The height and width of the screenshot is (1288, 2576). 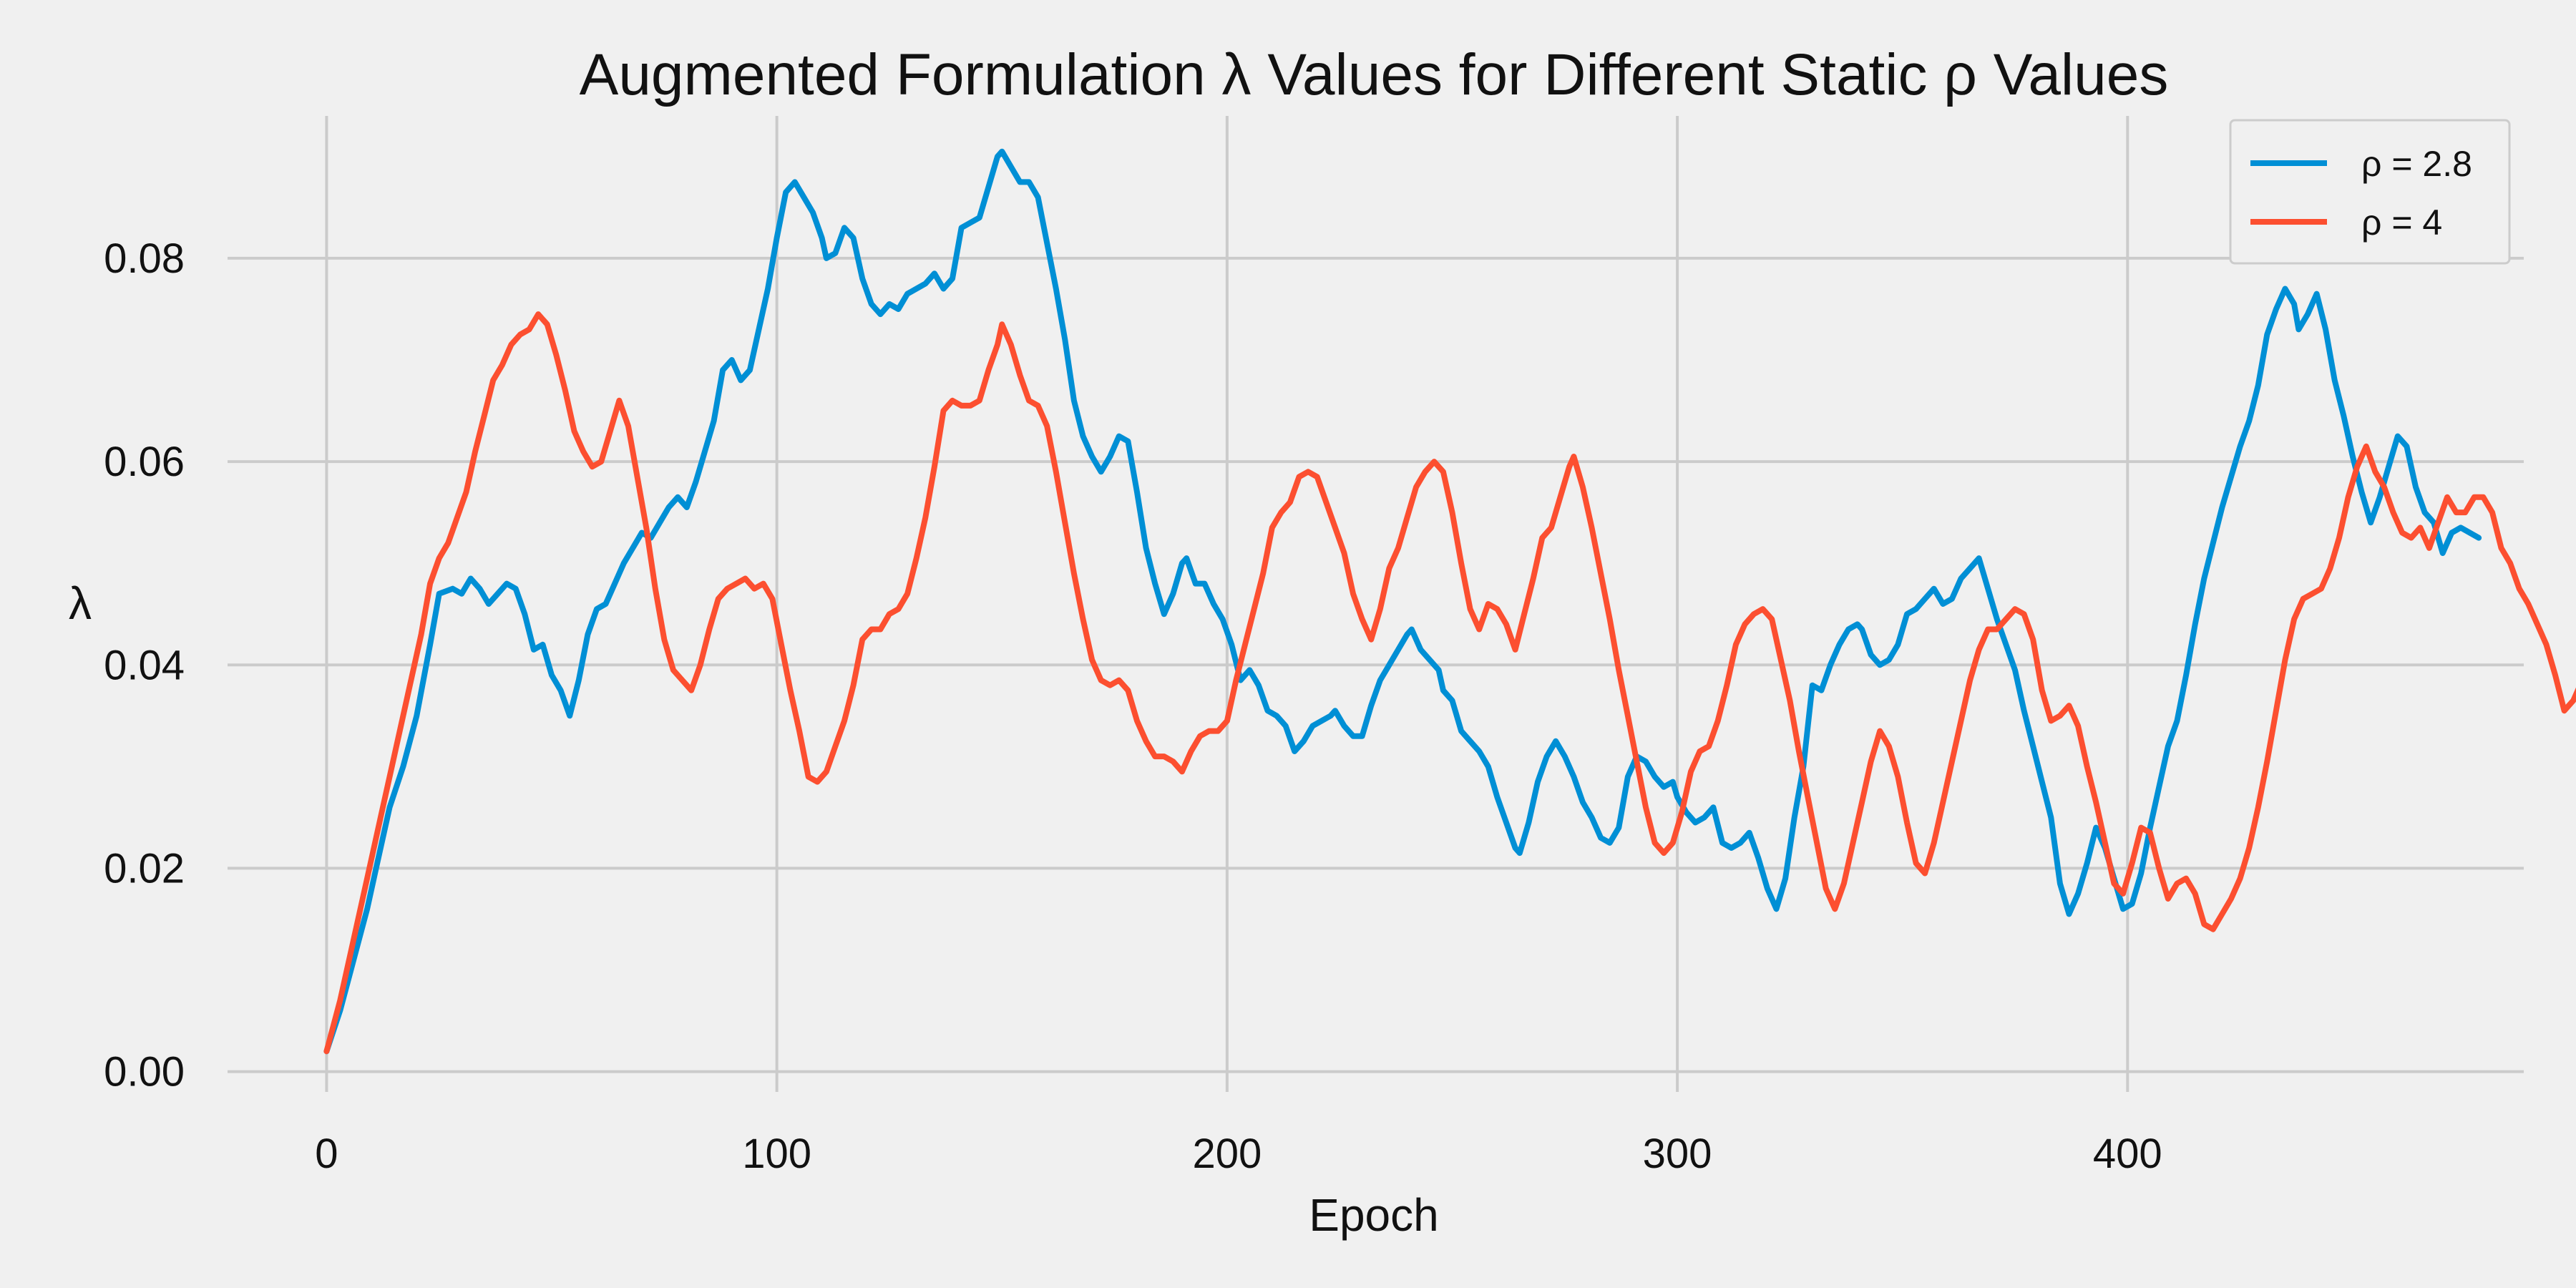 I want to click on legend-label-rho-2-8: ρ = 2.8, so click(x=2416, y=164).